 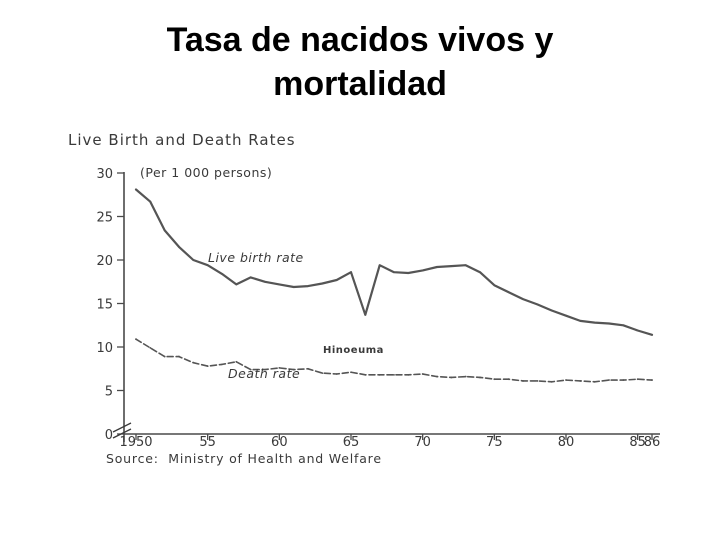 What do you see at coordinates (360, 40) in the screenshot?
I see `slide-title-line-1: Tasa de nacidos vivos y` at bounding box center [360, 40].